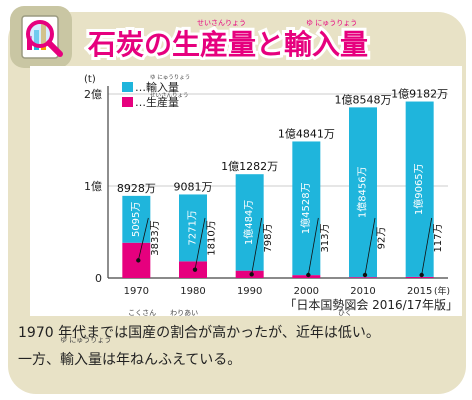 Image resolution: width=472 pixels, height=400 pixels. What do you see at coordinates (306, 133) in the screenshot?
I see `total-label-2000: 1億4841万` at bounding box center [306, 133].